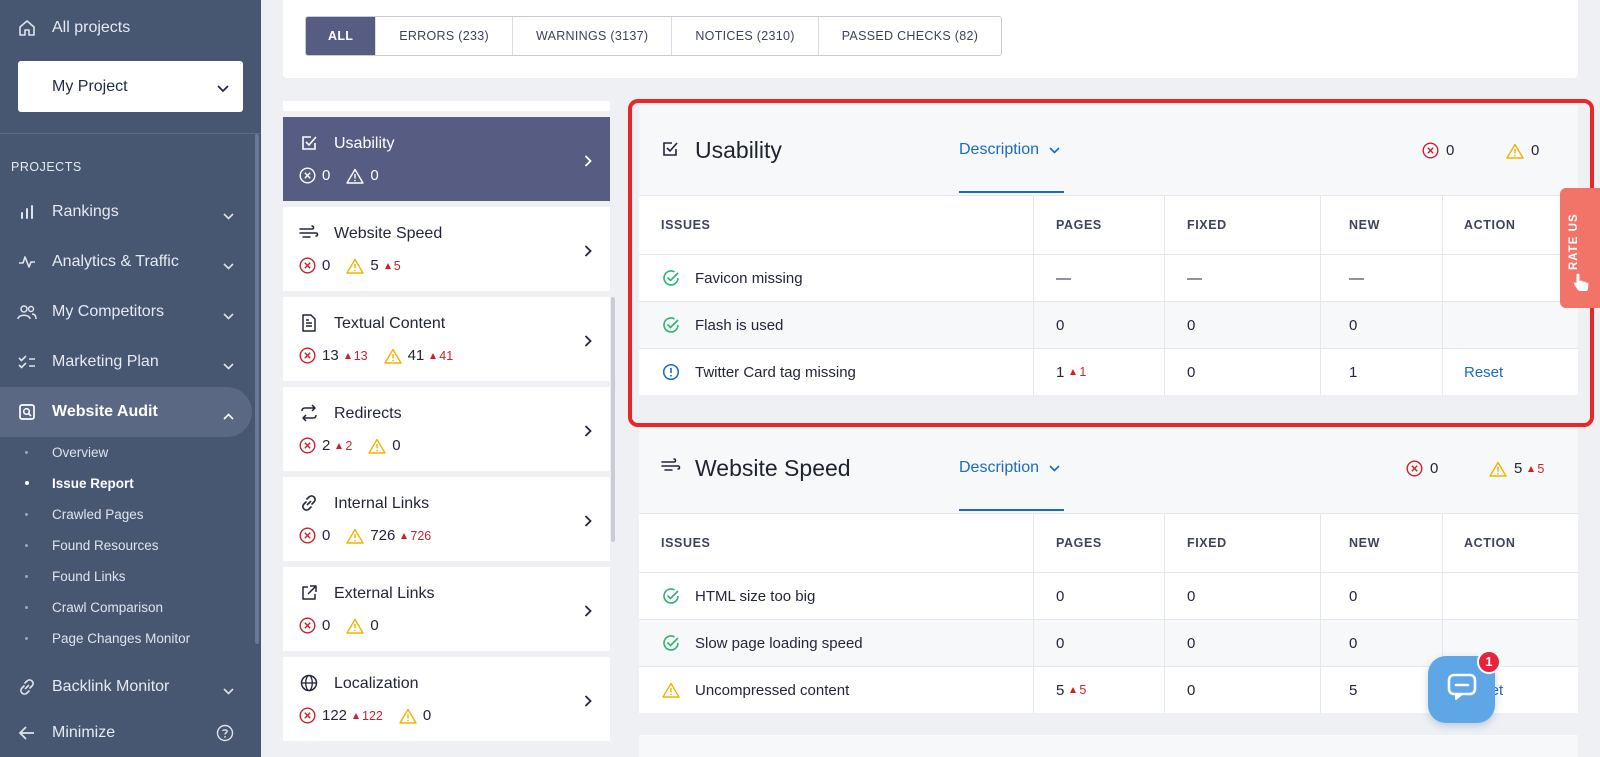  What do you see at coordinates (1060, 372) in the screenshot?
I see `pages-value: 1` at bounding box center [1060, 372].